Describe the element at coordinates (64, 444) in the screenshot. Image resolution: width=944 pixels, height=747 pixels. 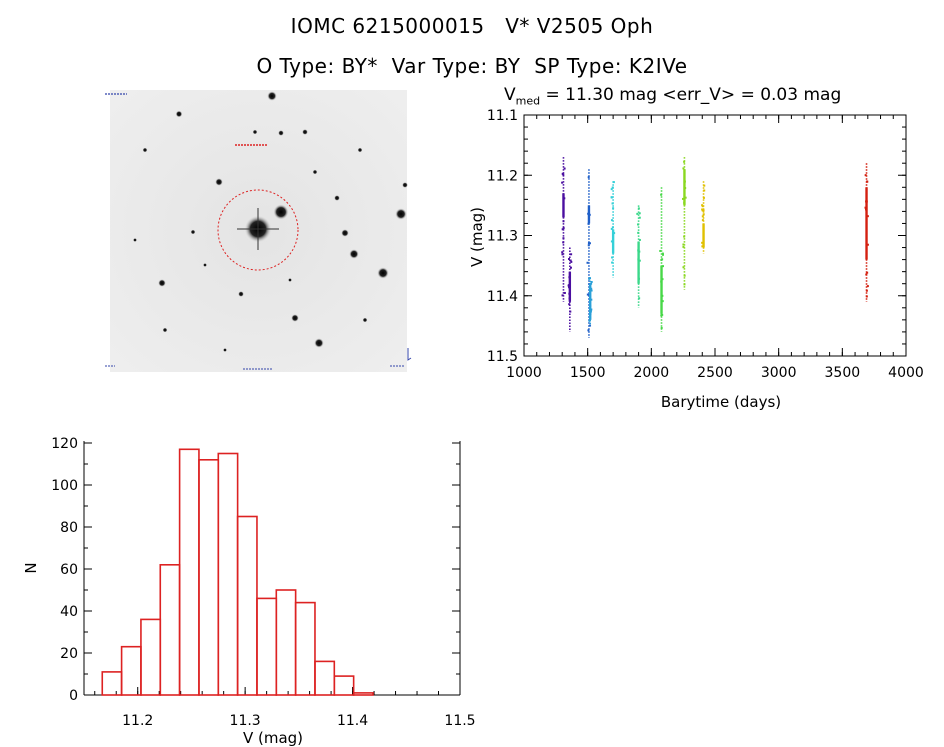
I see `y-tick-label: 120` at that location.